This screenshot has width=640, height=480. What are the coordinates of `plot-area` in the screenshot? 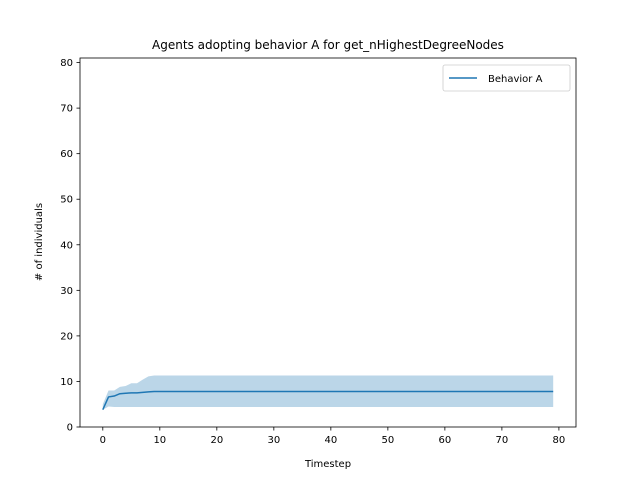 It's located at (328, 392).